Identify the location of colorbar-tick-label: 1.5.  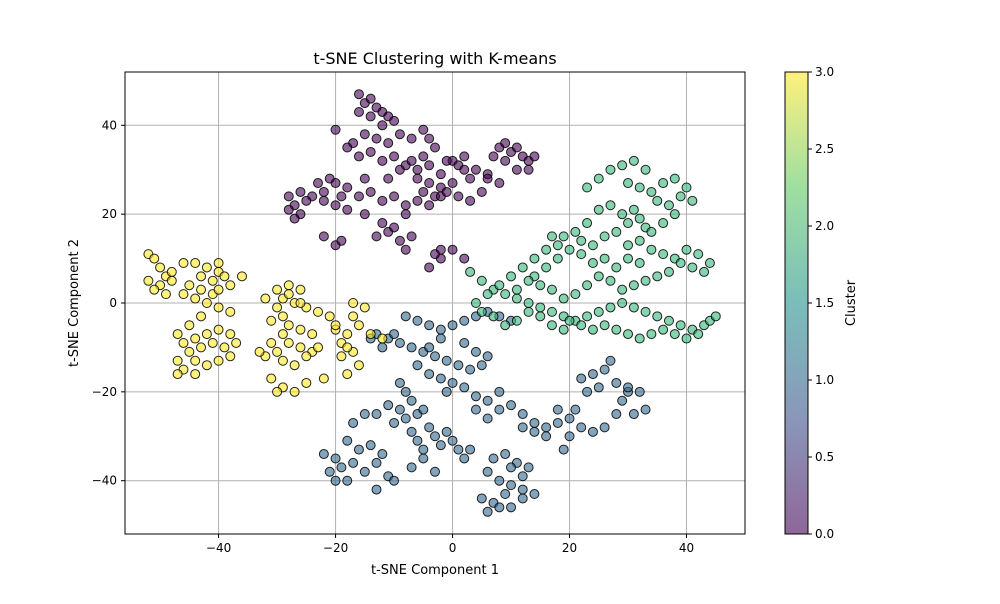
(824, 303).